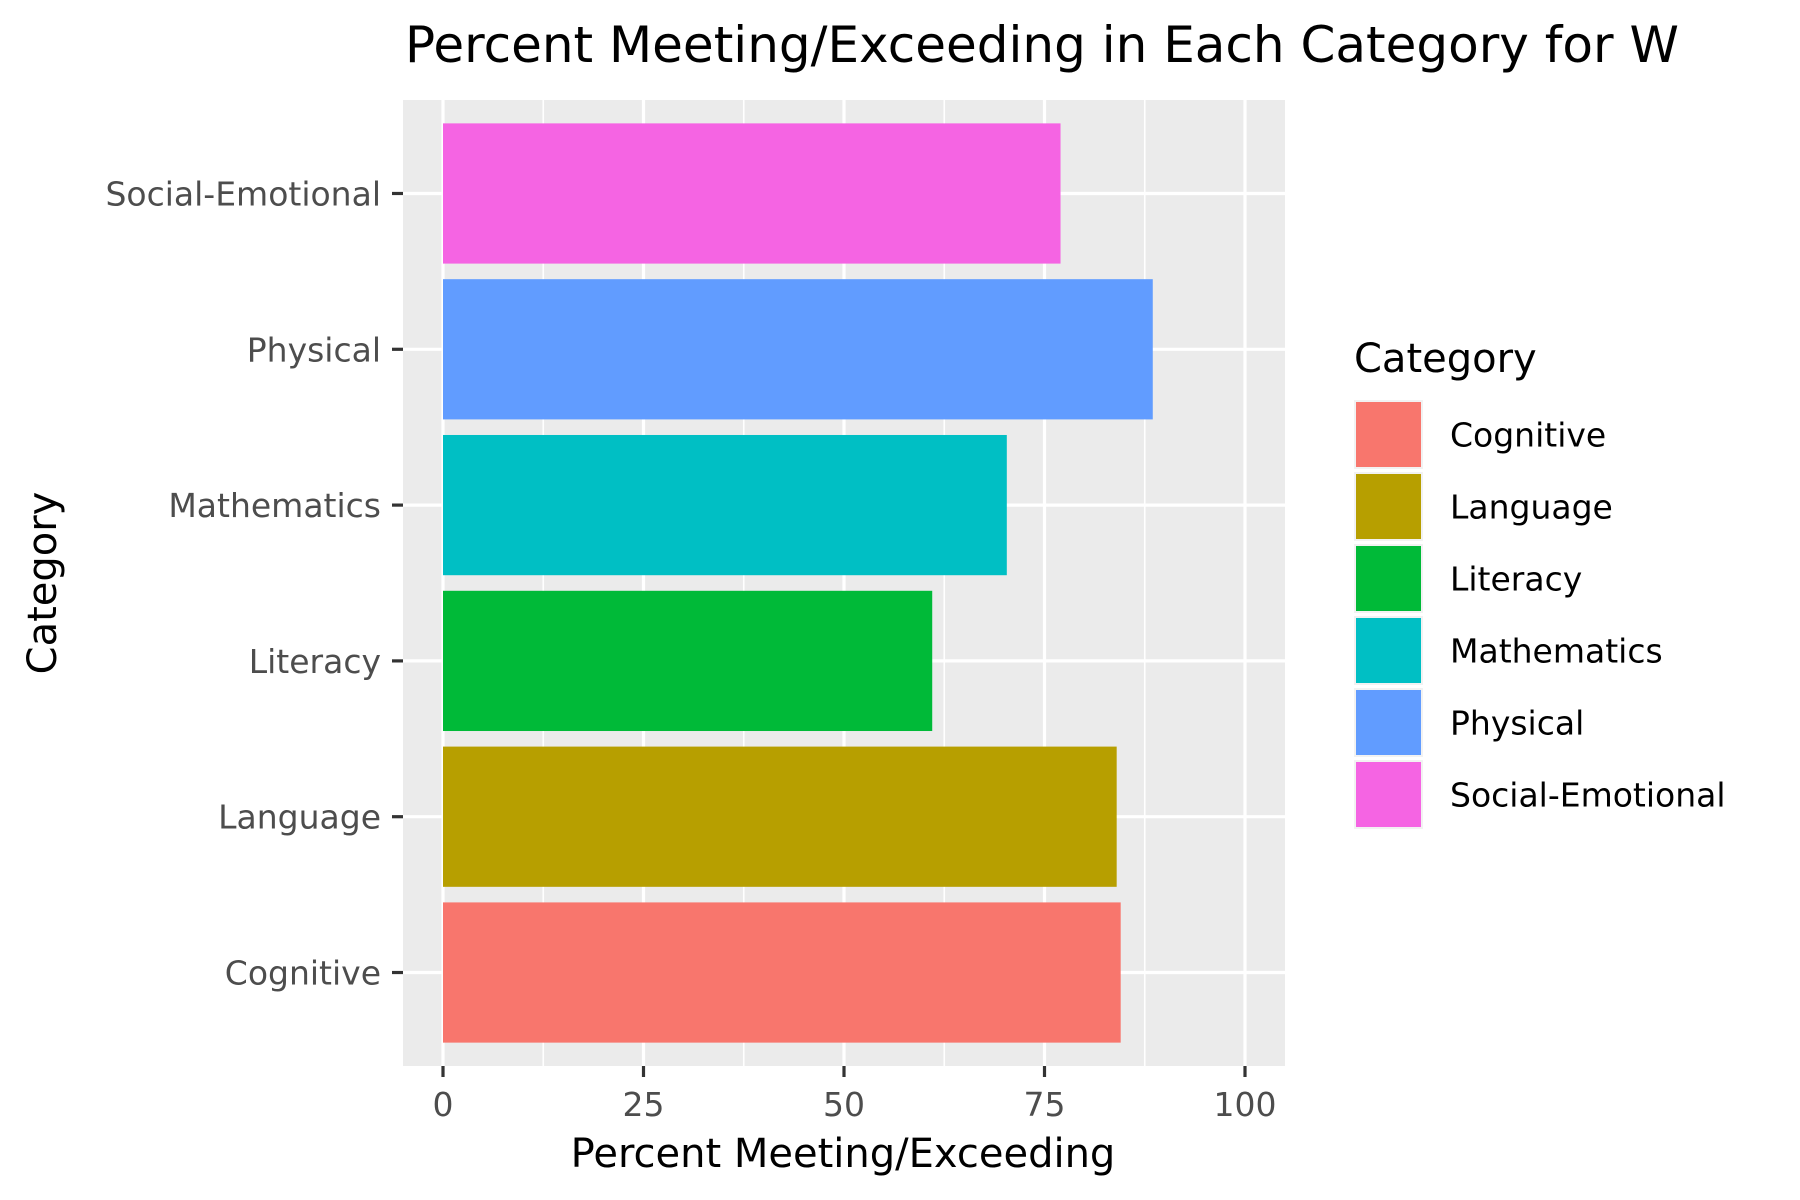 The width and height of the screenshot is (1800, 1200). What do you see at coordinates (798, 349) in the screenshot?
I see `bar-physical` at bounding box center [798, 349].